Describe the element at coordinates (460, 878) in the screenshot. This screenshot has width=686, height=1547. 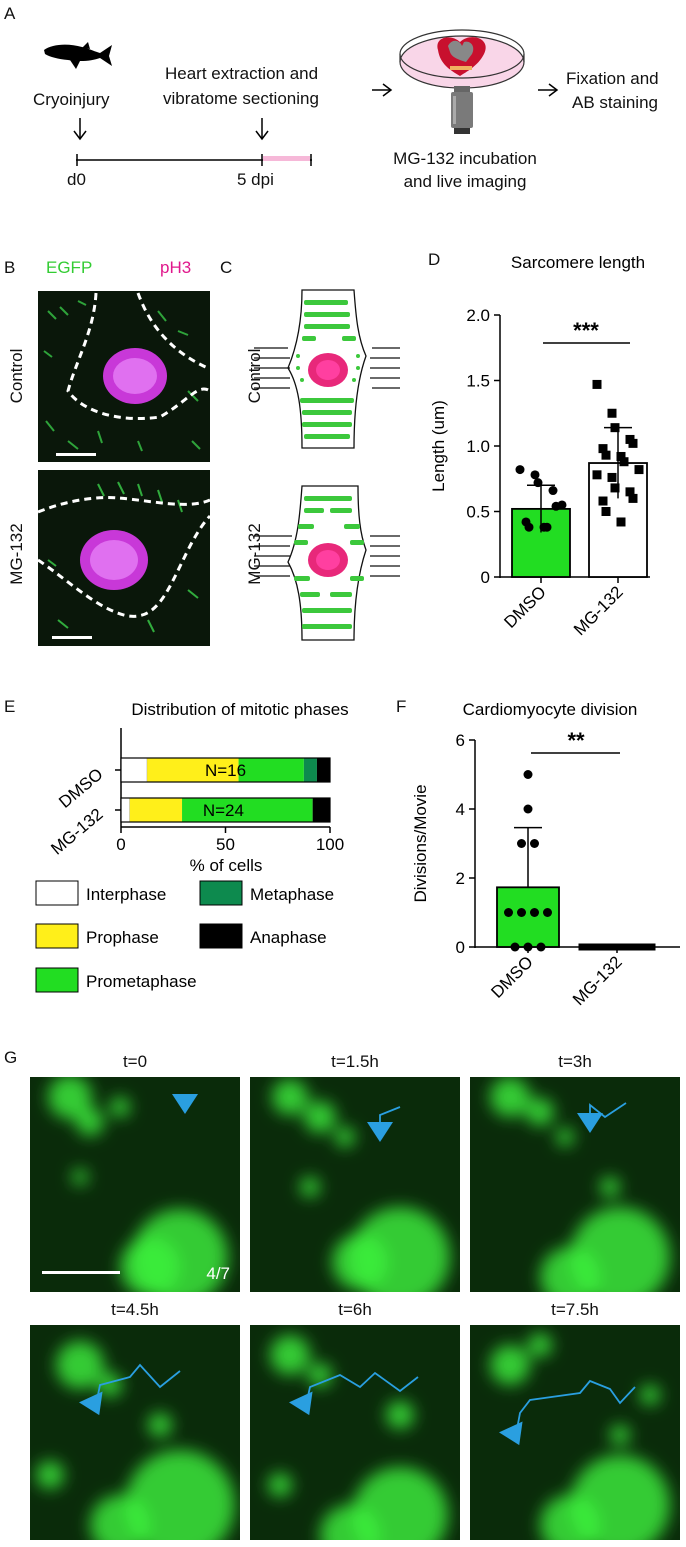
I see `y-tick-label: 2` at that location.